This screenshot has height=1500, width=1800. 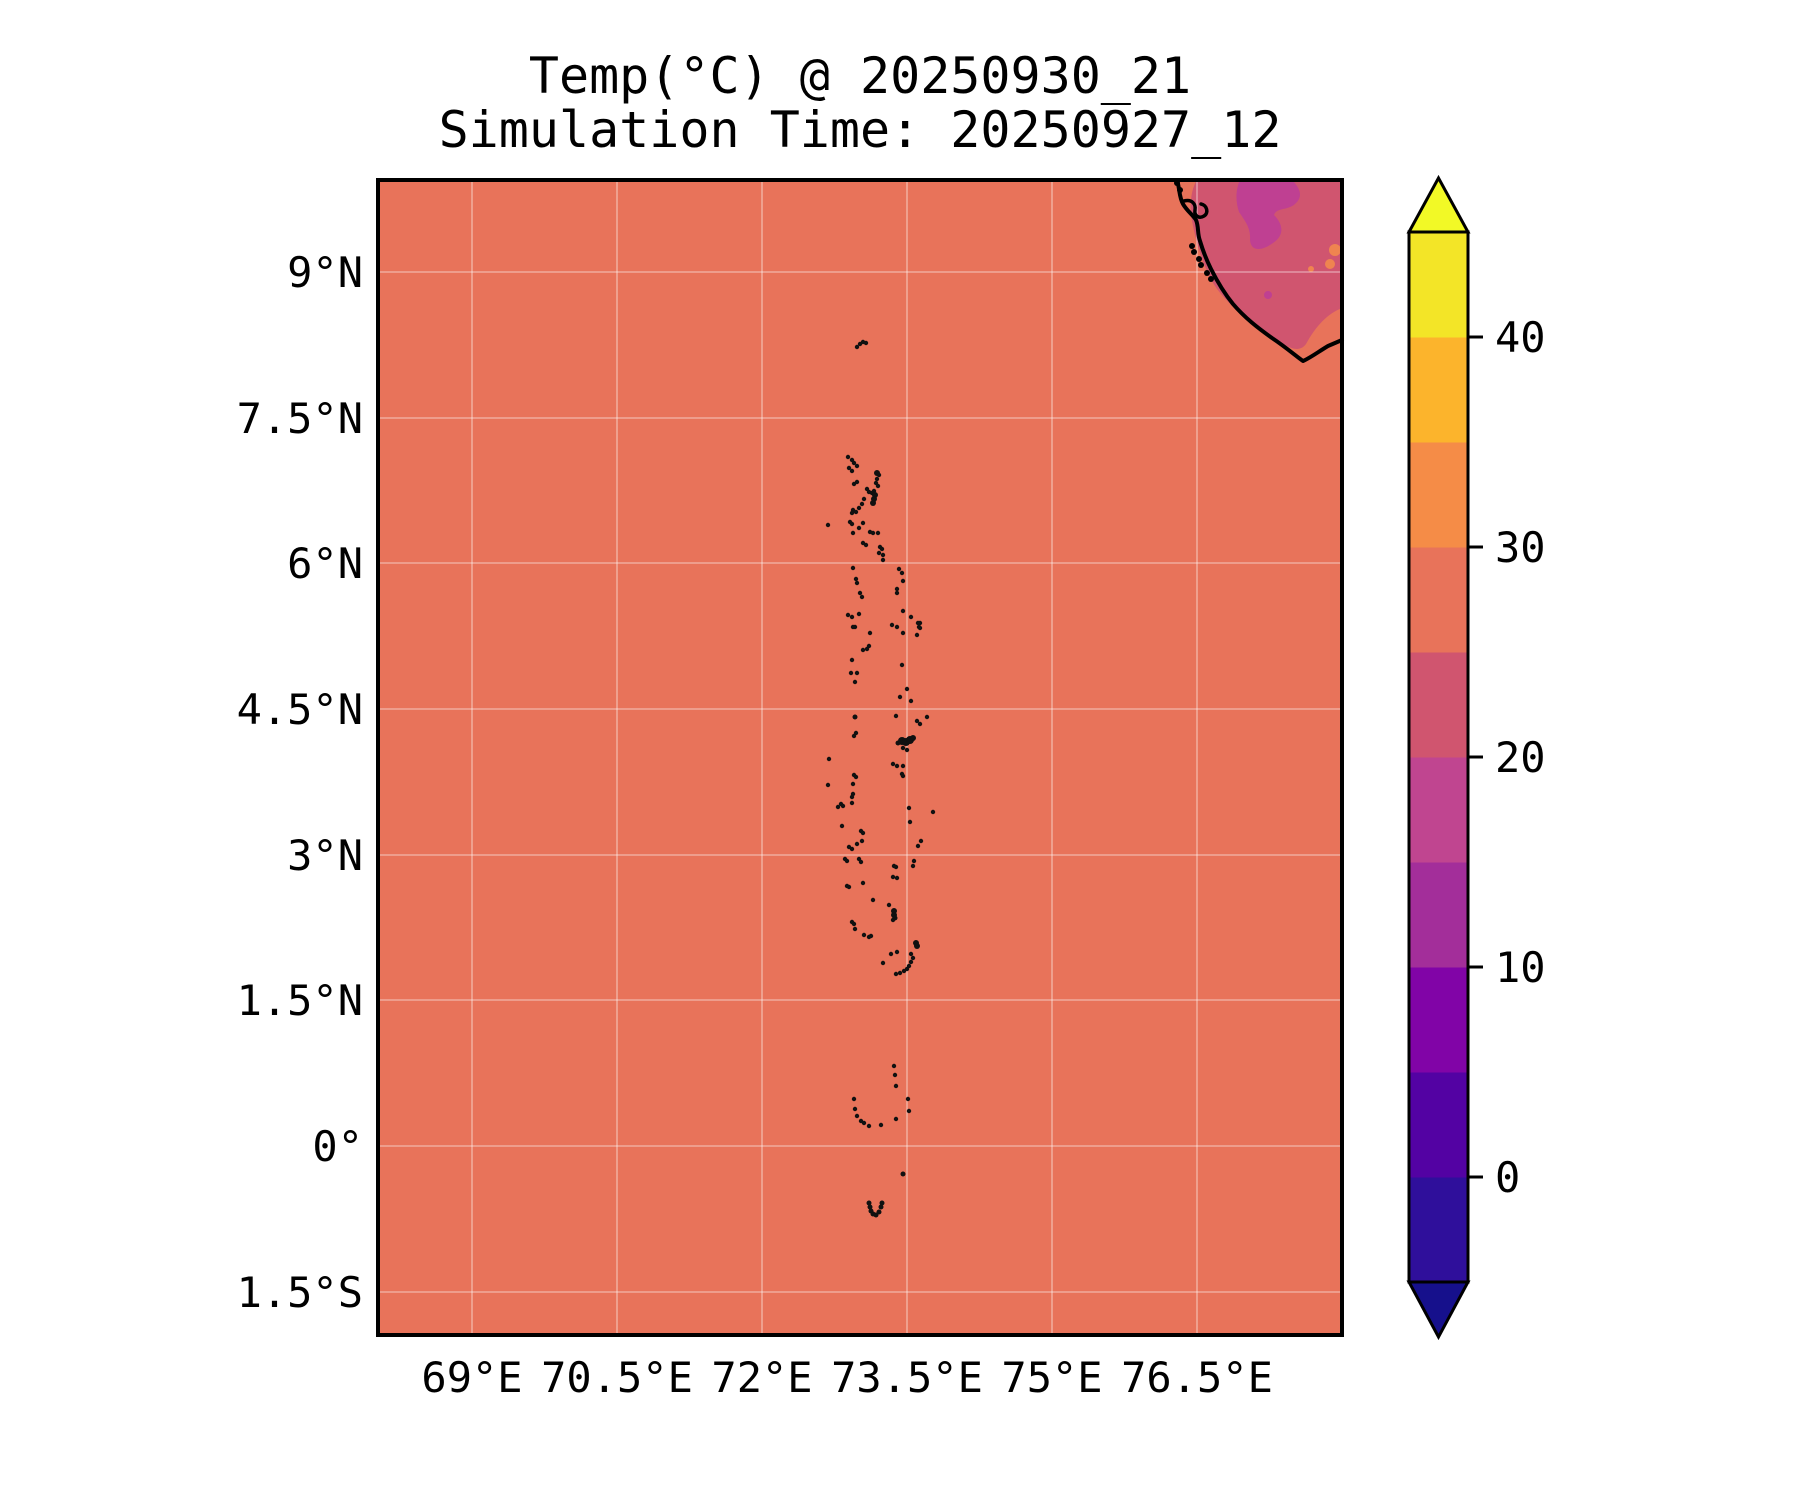 I want to click on colorbar-tick-label: 20, so click(x=1520, y=757).